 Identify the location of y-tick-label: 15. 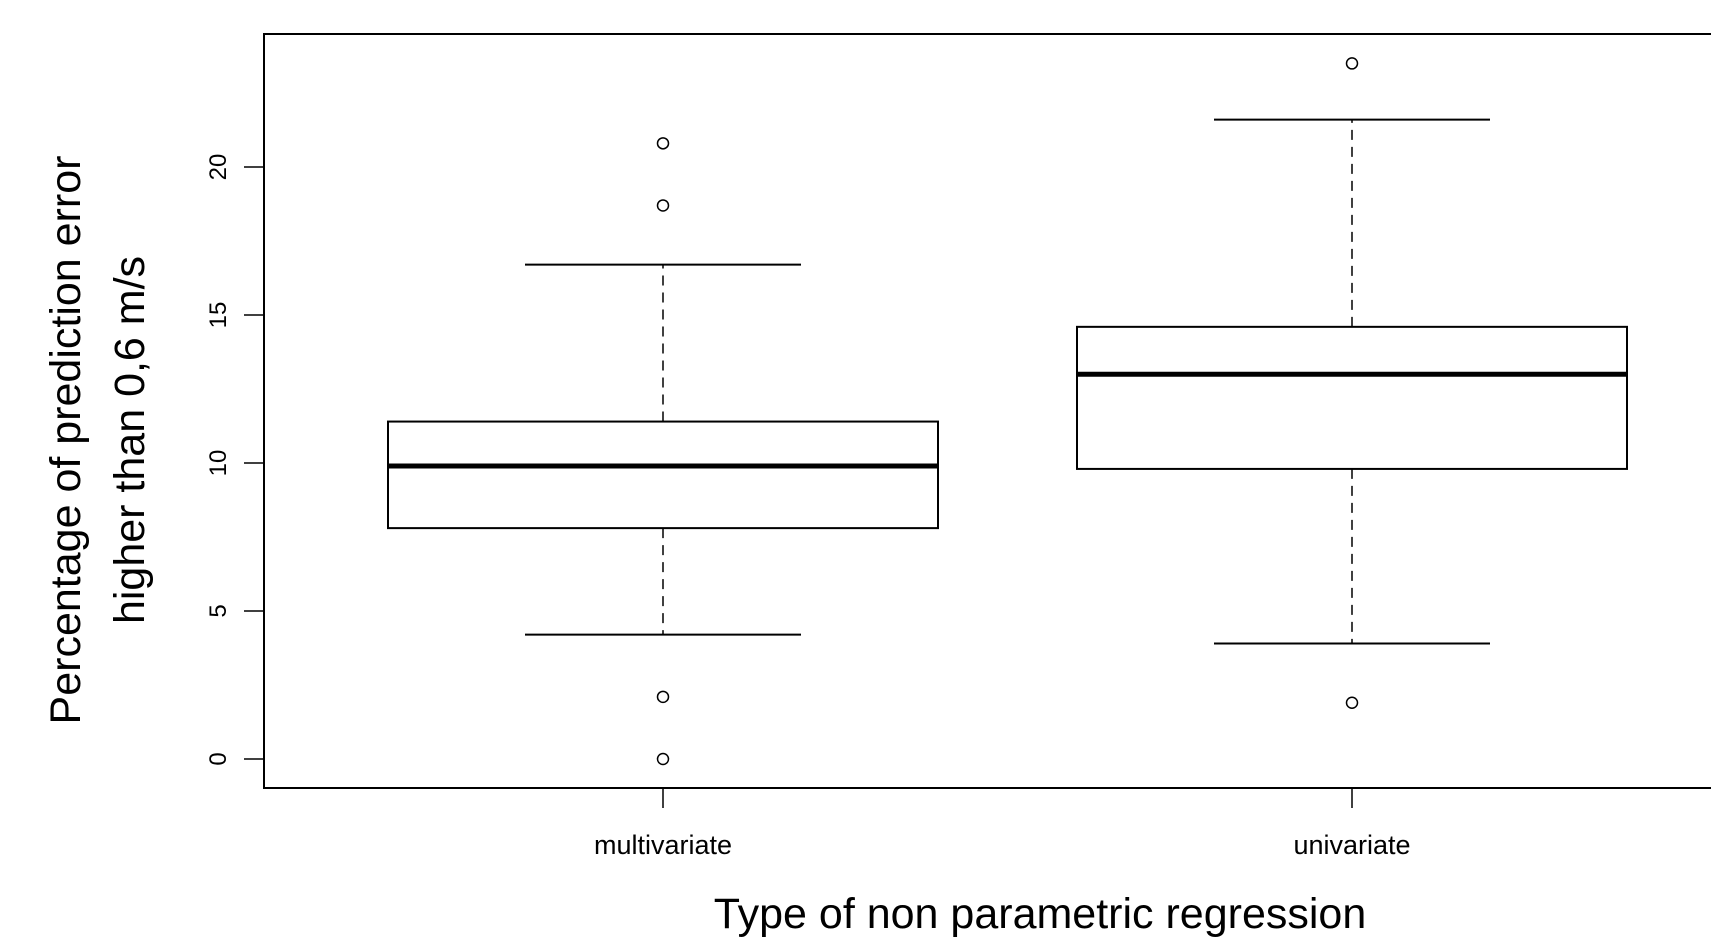
(218, 315).